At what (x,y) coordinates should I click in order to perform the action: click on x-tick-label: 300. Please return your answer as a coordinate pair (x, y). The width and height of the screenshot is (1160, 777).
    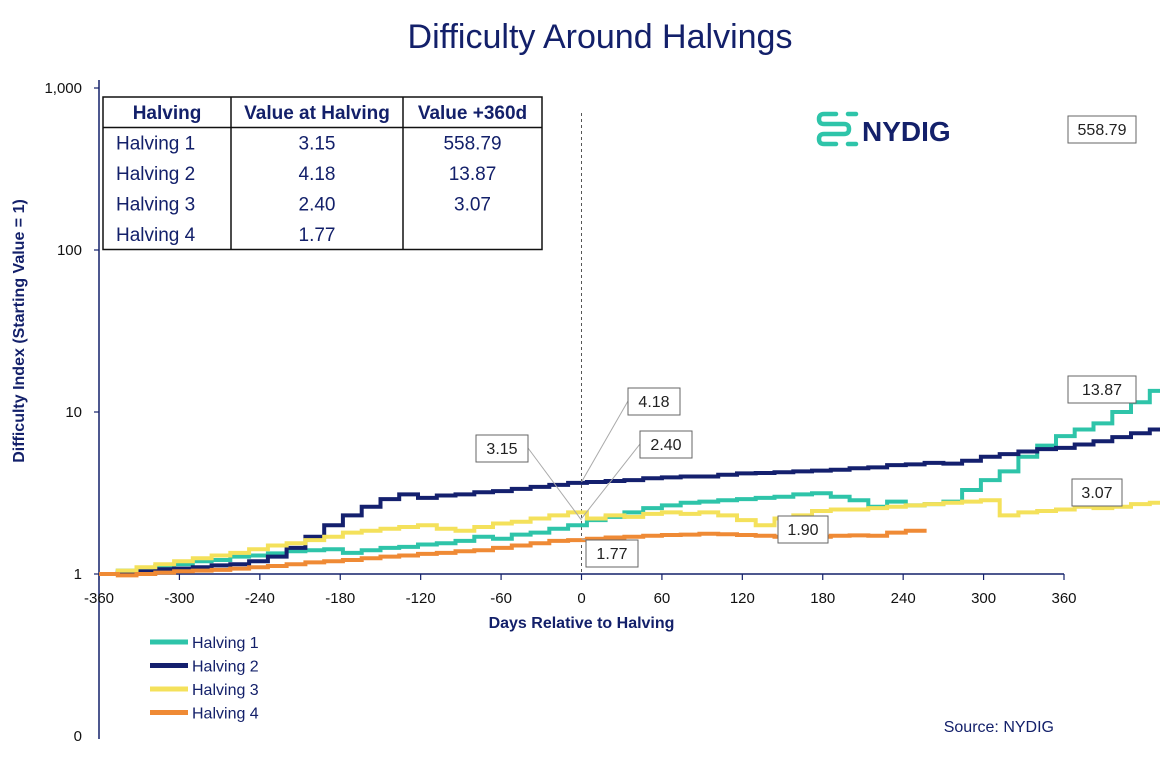
    Looking at the image, I should click on (983, 598).